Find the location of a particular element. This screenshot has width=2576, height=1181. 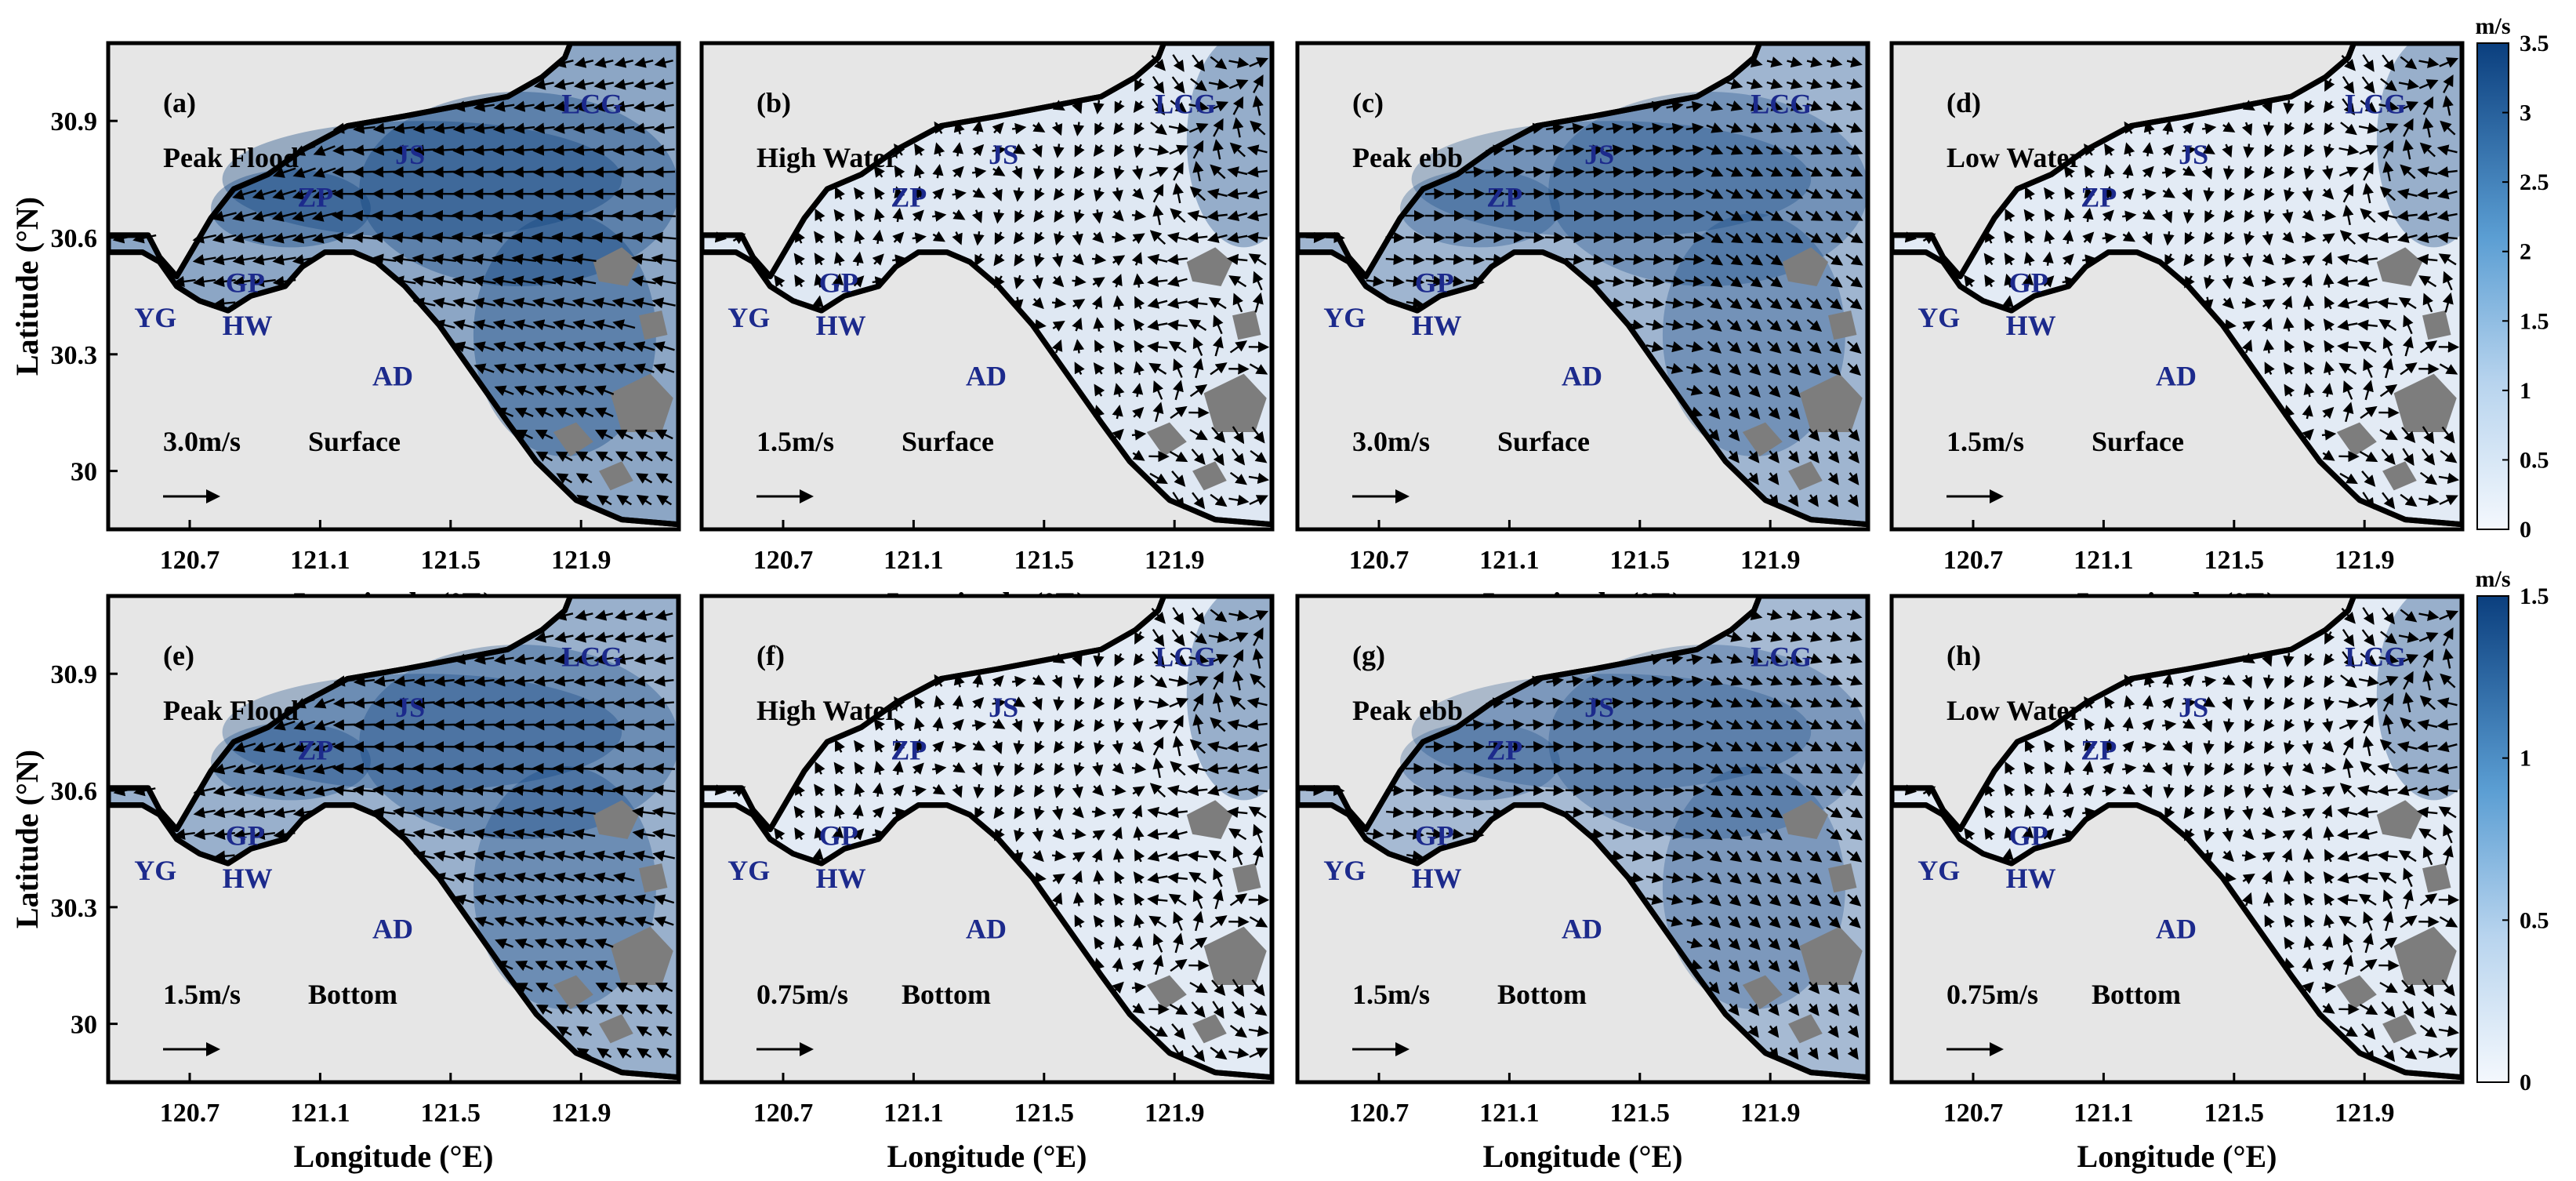

colorbar-tick-label: 2.5 is located at coordinates (2535, 182).